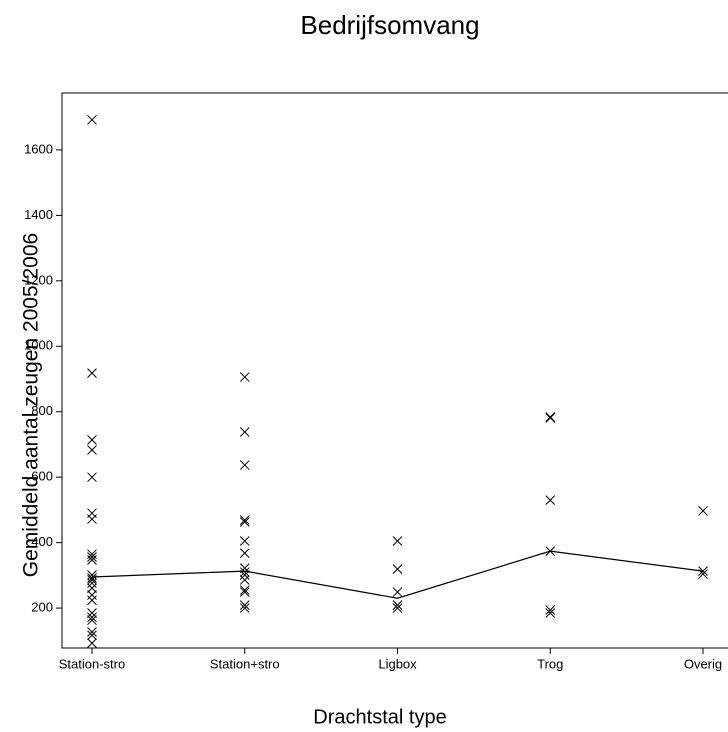 This screenshot has height=732, width=728. Describe the element at coordinates (550, 663) in the screenshot. I see `x-tick-label: Trog` at that location.